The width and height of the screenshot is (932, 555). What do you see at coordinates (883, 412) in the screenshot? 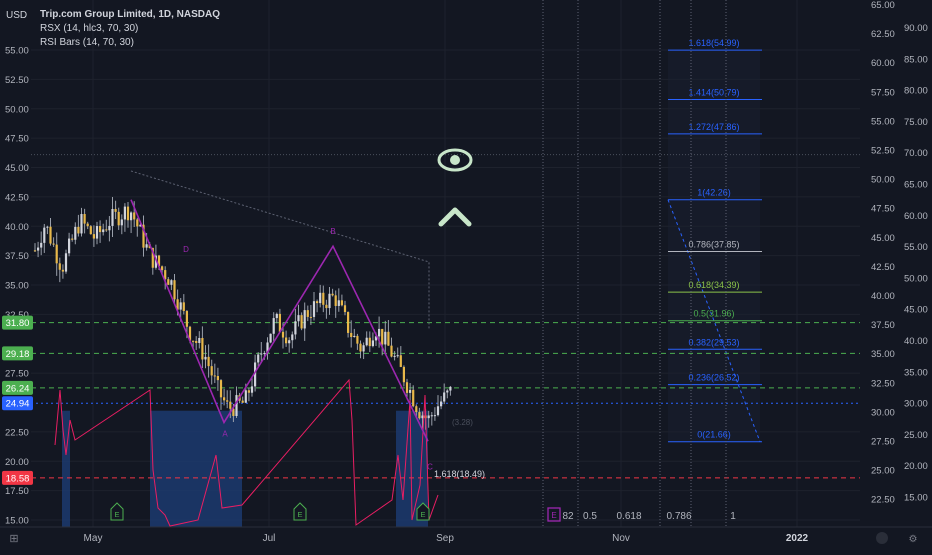
I see `inner-axis-tick: 30.00` at bounding box center [883, 412].